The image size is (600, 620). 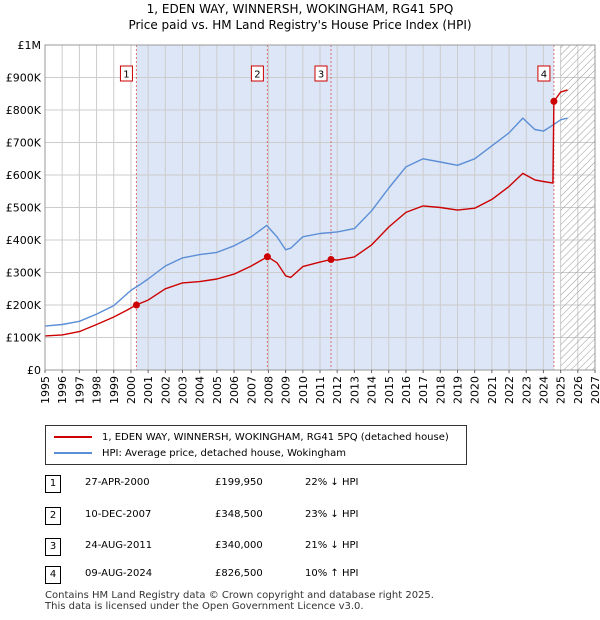 I want to click on transaction-price: £348,500, so click(x=239, y=514).